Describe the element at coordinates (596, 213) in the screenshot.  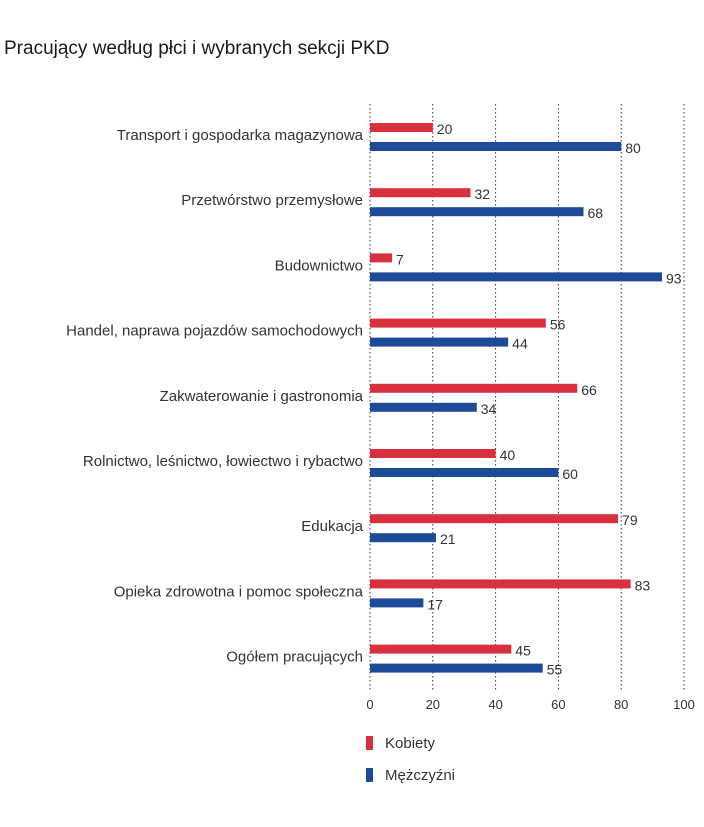
I see `data-label: 68` at that location.